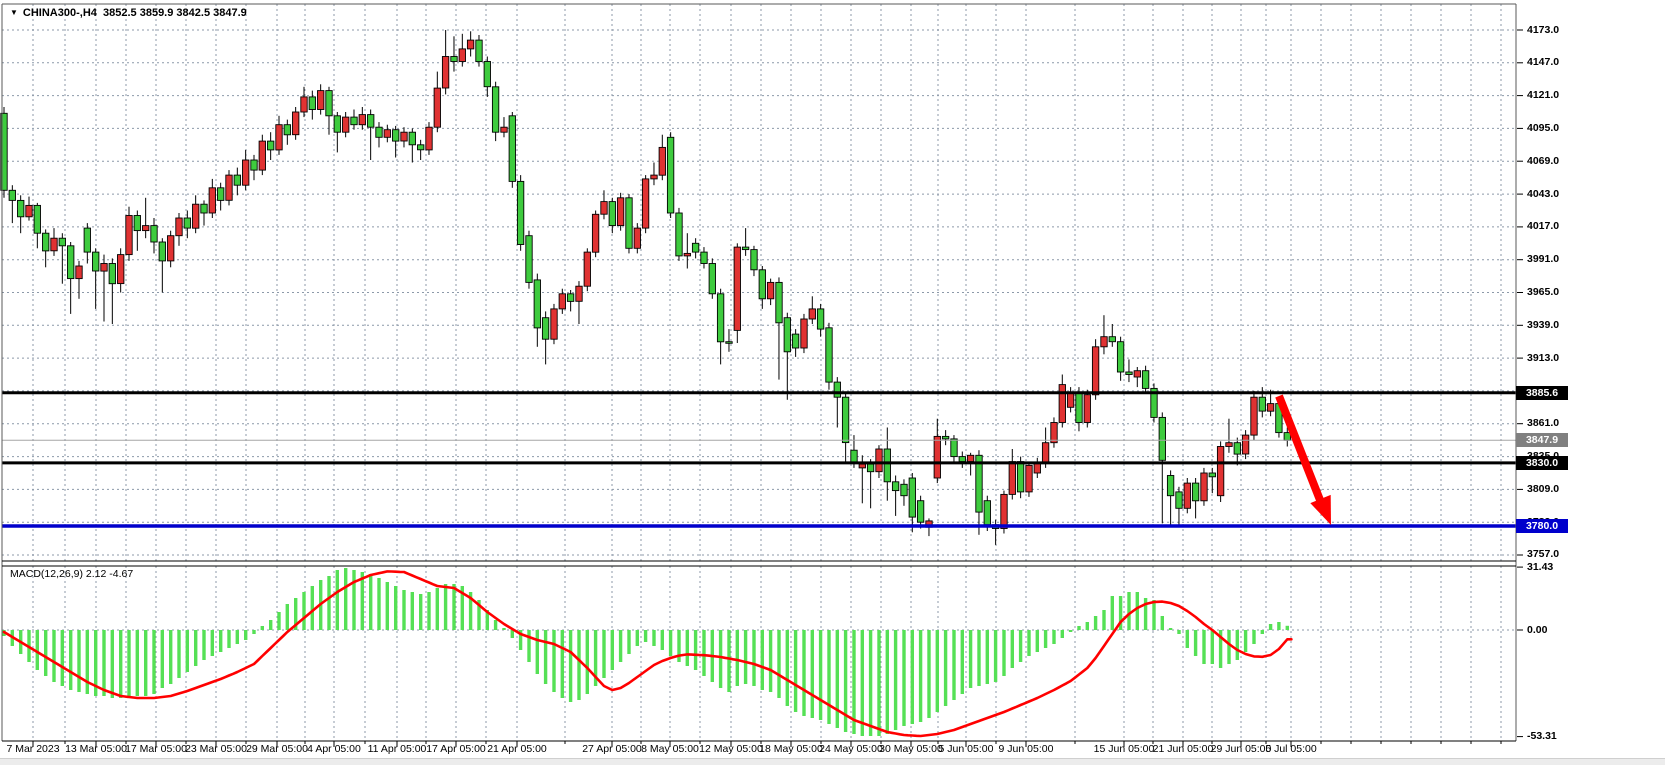 This screenshot has height=765, width=1665. Describe the element at coordinates (1542, 525) in the screenshot. I see `price-level-badge: 3780.0` at that location.